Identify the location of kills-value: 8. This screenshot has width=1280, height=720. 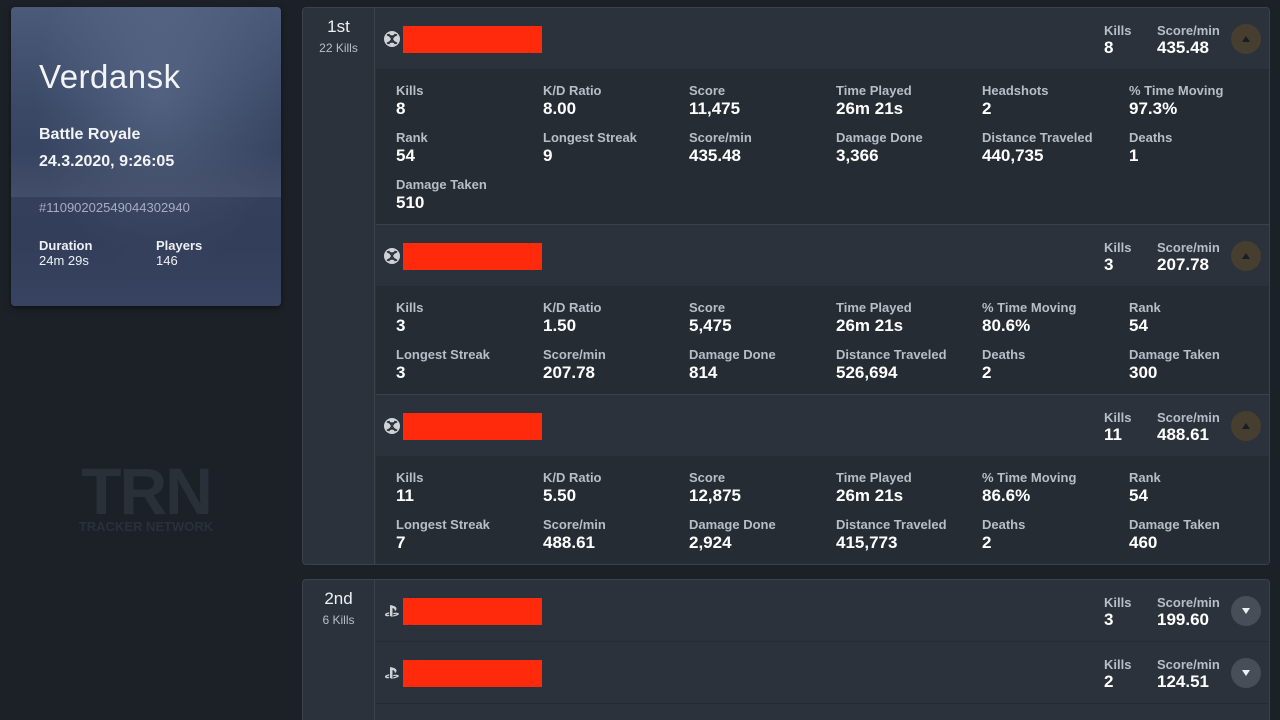
(1109, 47).